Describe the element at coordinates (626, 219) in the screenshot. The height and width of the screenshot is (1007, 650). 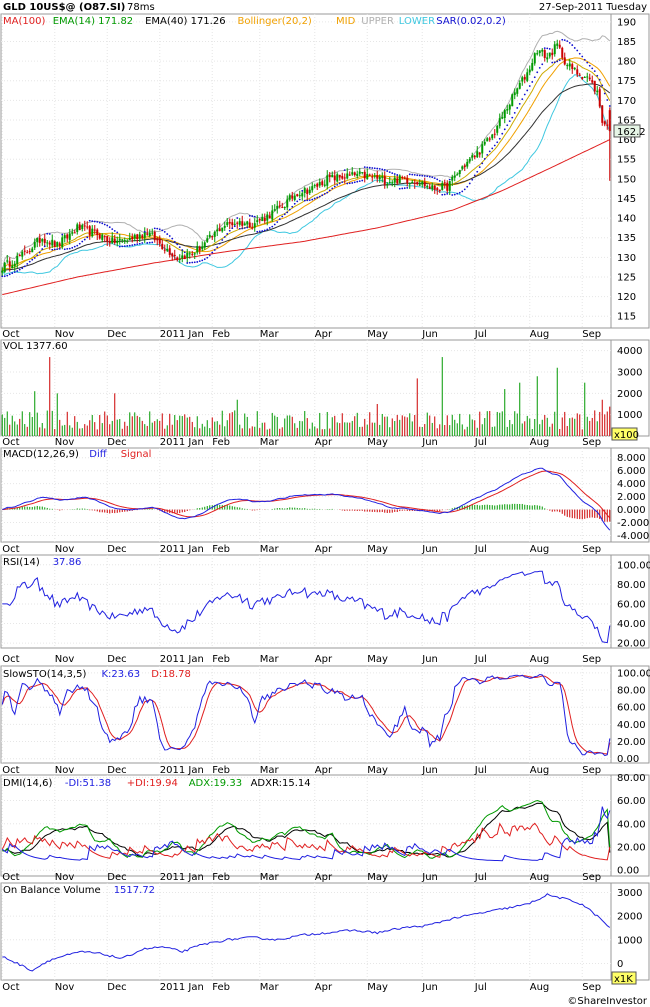
I see `price-tick-label: 140` at that location.